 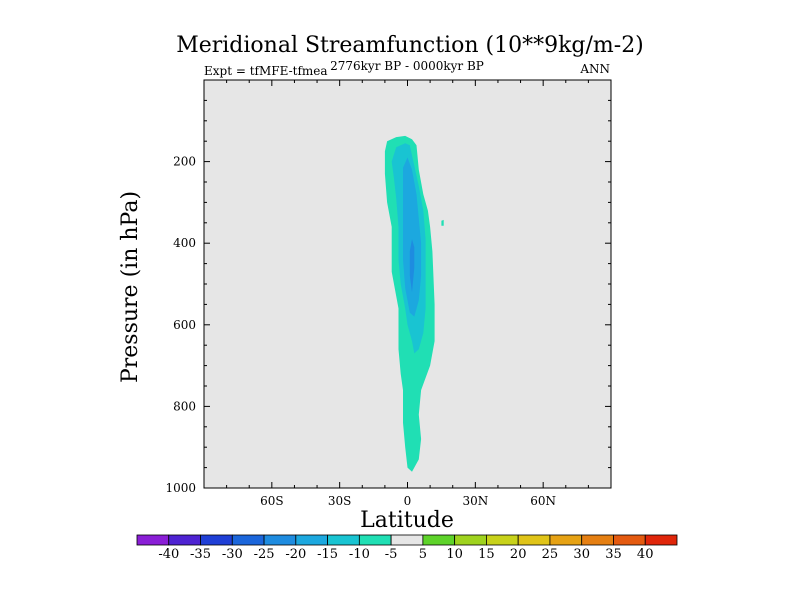 What do you see at coordinates (486, 554) in the screenshot?
I see `colorbar-label: 15` at bounding box center [486, 554].